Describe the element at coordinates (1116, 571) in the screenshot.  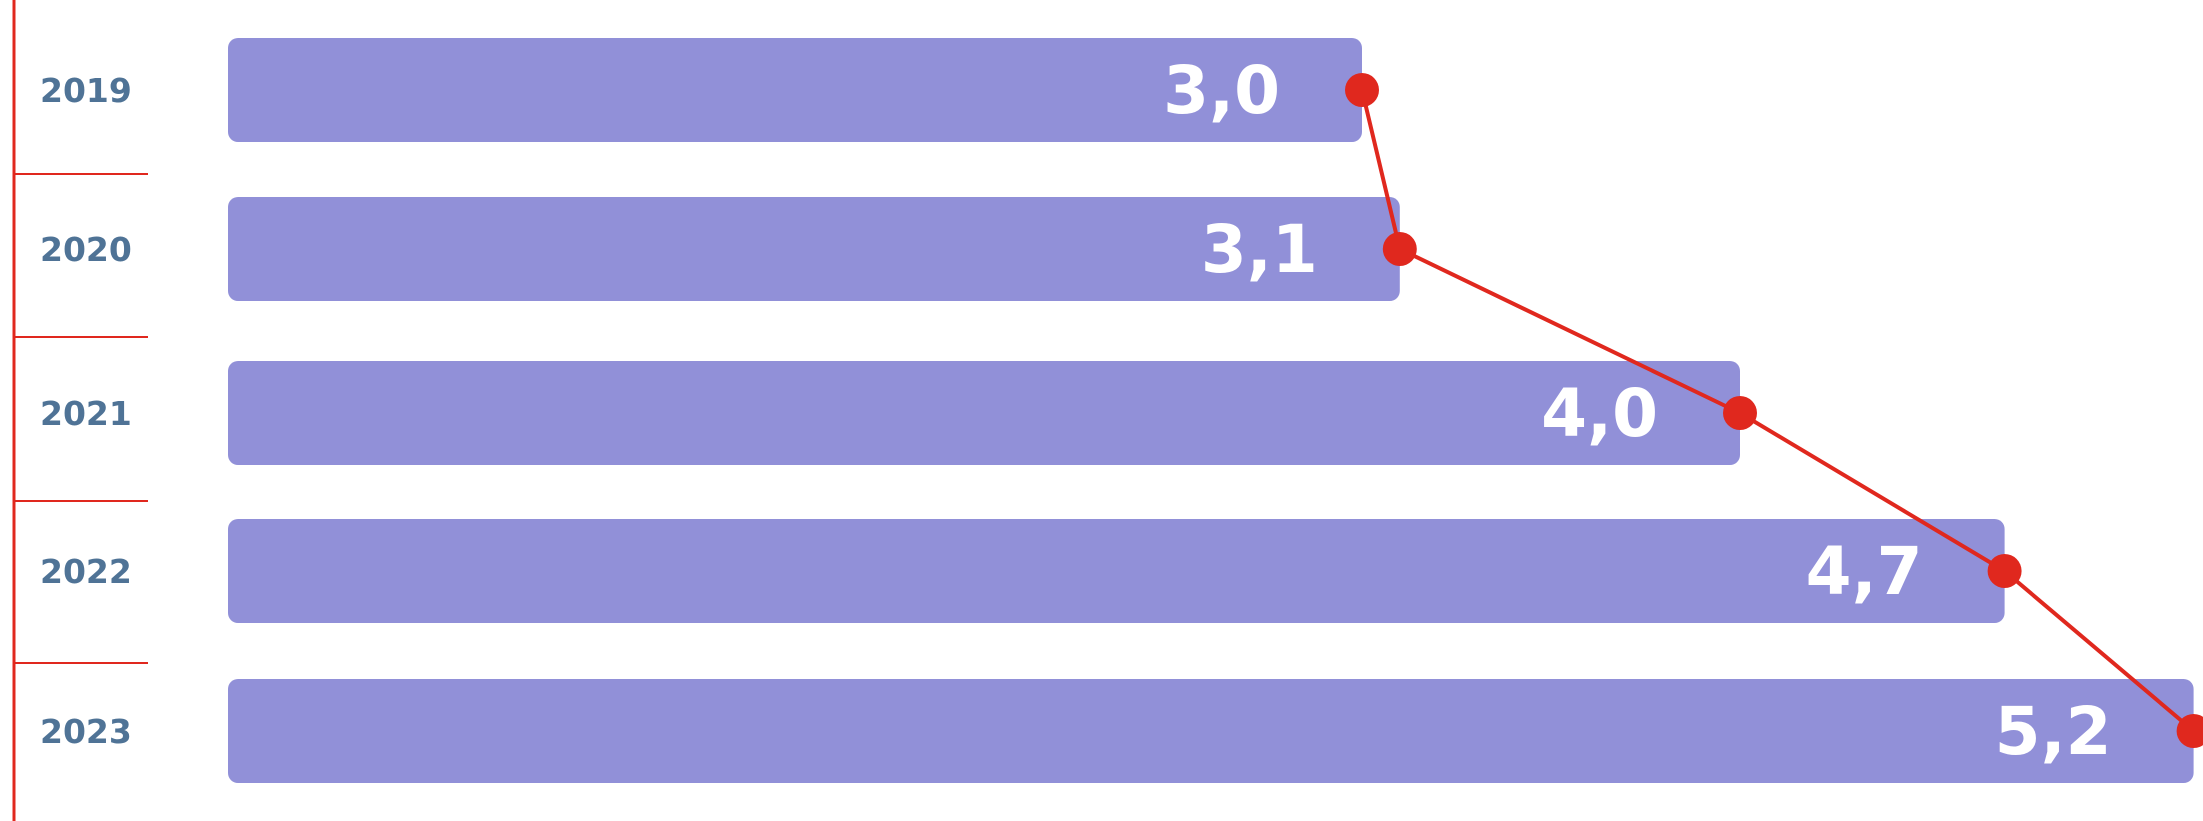
I see `bar-2022` at that location.